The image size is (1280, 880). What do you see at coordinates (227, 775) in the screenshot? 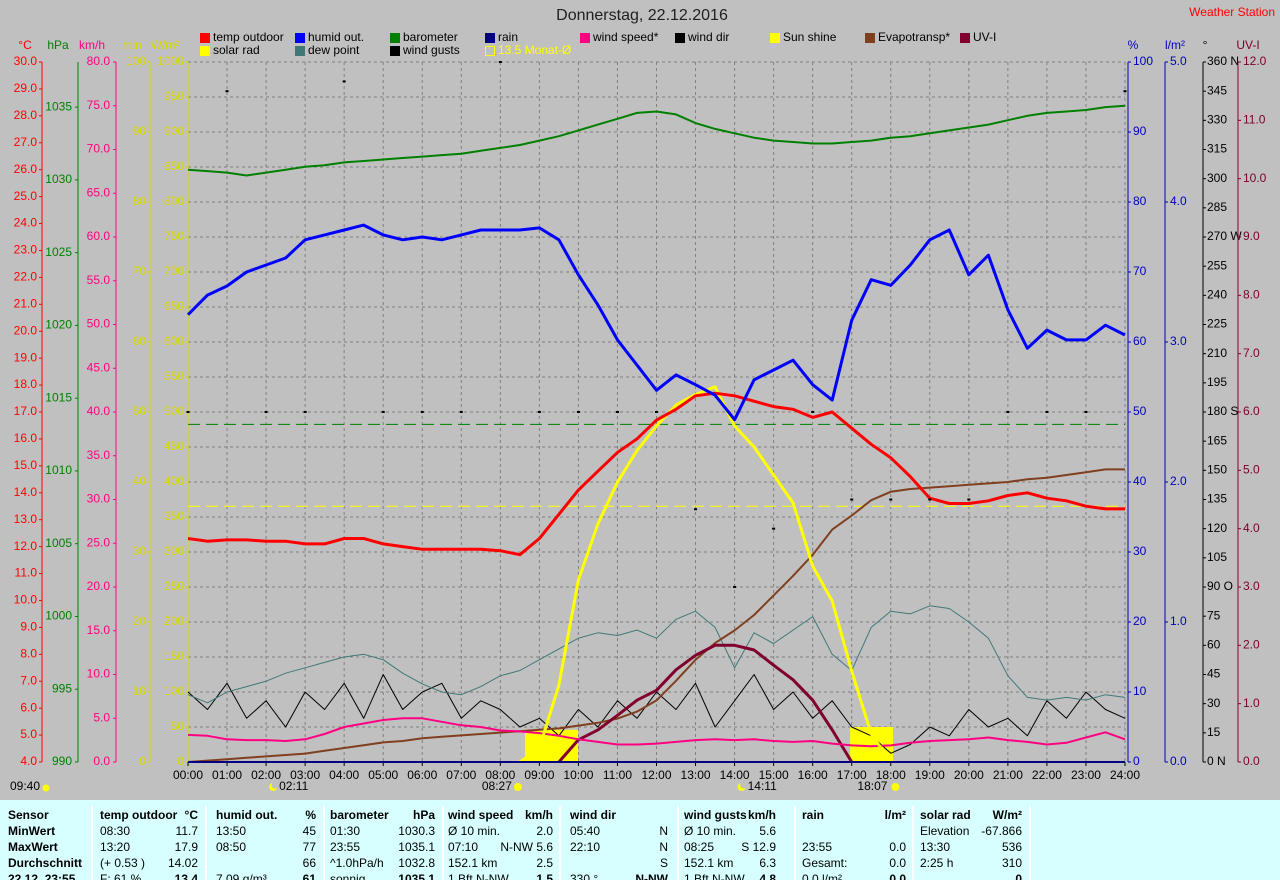
I see `x-tick-label: 01:00` at bounding box center [227, 775].